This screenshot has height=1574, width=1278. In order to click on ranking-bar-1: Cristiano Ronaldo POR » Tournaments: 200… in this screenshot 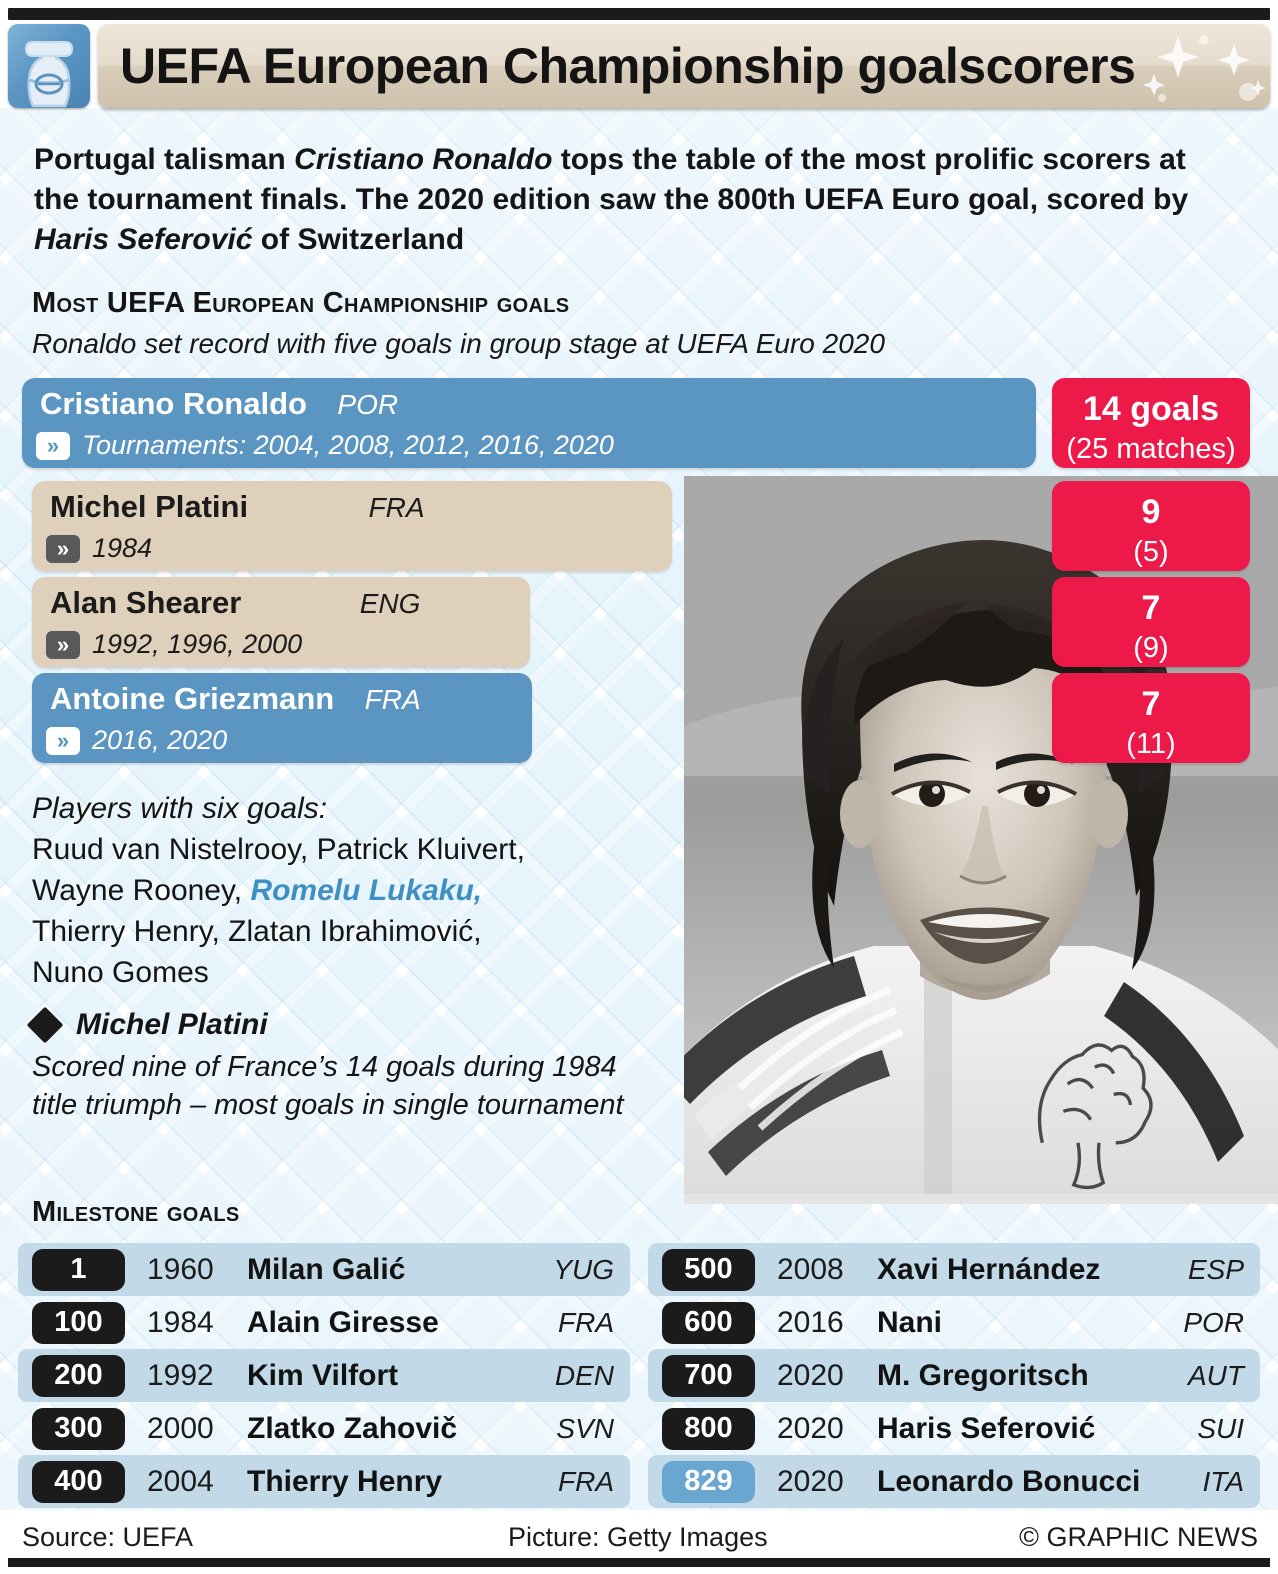, I will do `click(529, 423)`.